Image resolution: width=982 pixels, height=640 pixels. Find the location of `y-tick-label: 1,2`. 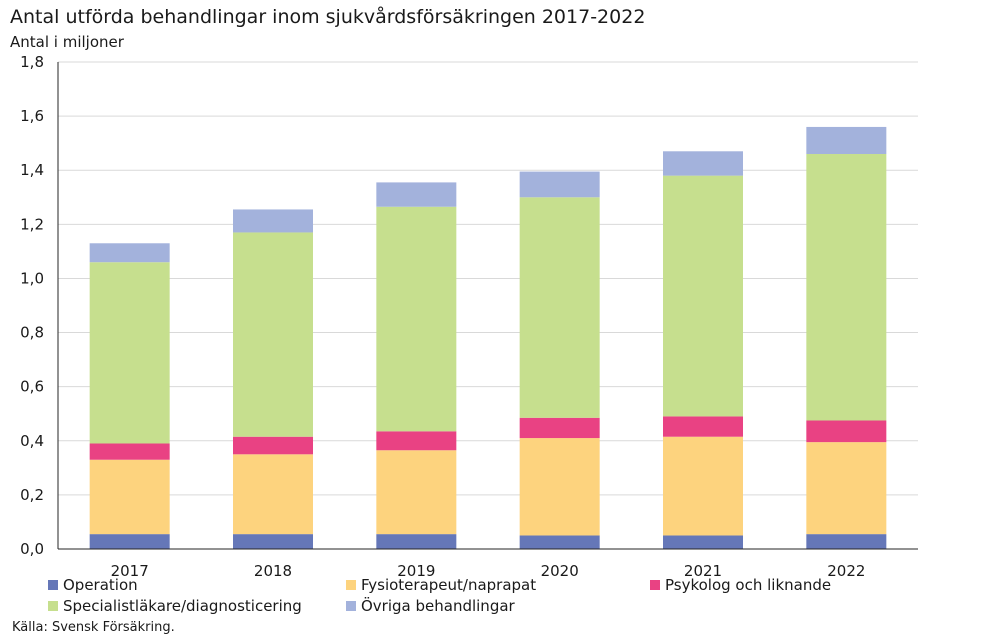

y-tick-label: 1,2 is located at coordinates (32, 224).